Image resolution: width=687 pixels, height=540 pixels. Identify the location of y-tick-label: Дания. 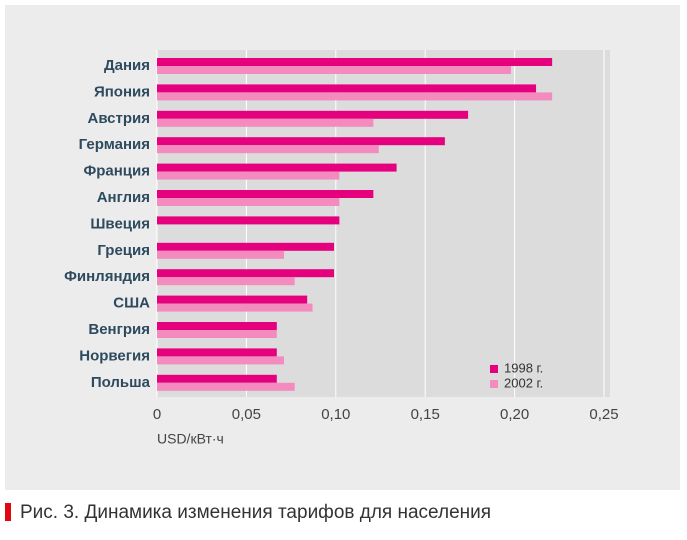
(127, 65).